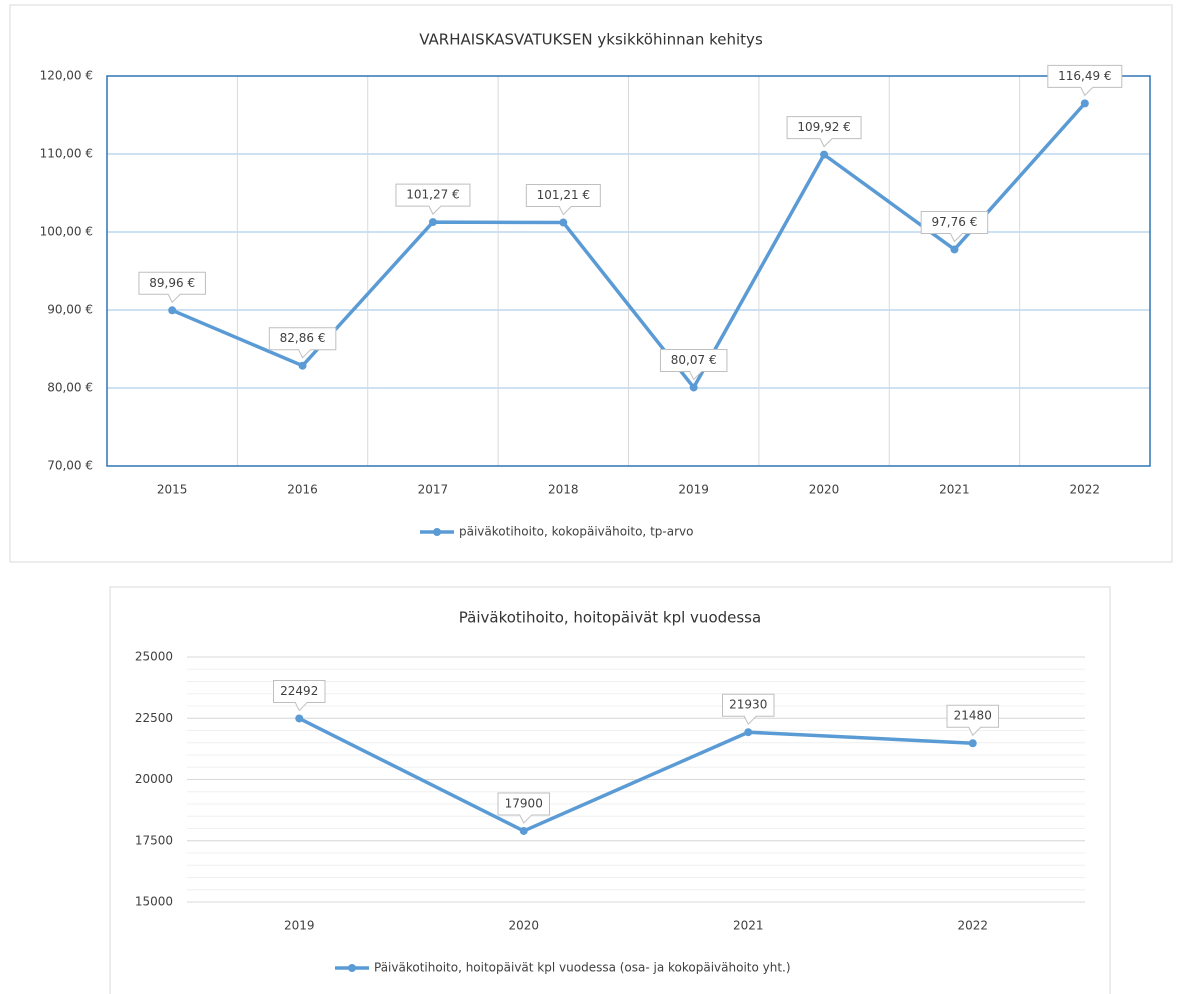 The width and height of the screenshot is (1181, 994). Describe the element at coordinates (563, 195) in the screenshot. I see `data-label: 101,21 €` at that location.